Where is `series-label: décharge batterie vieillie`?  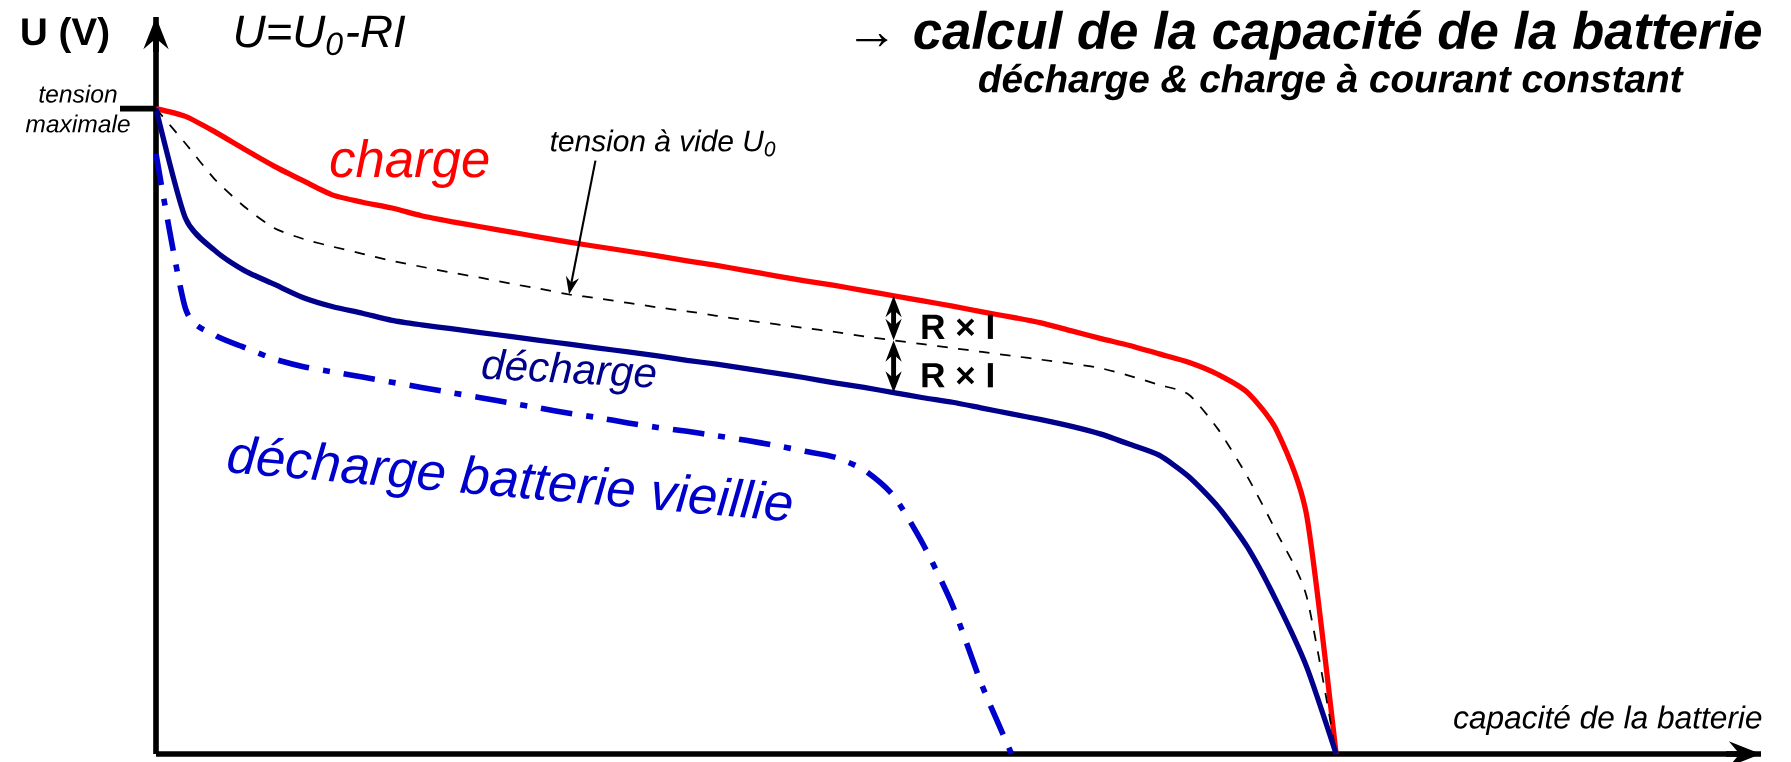 series-label: décharge batterie vieillie is located at coordinates (510, 478).